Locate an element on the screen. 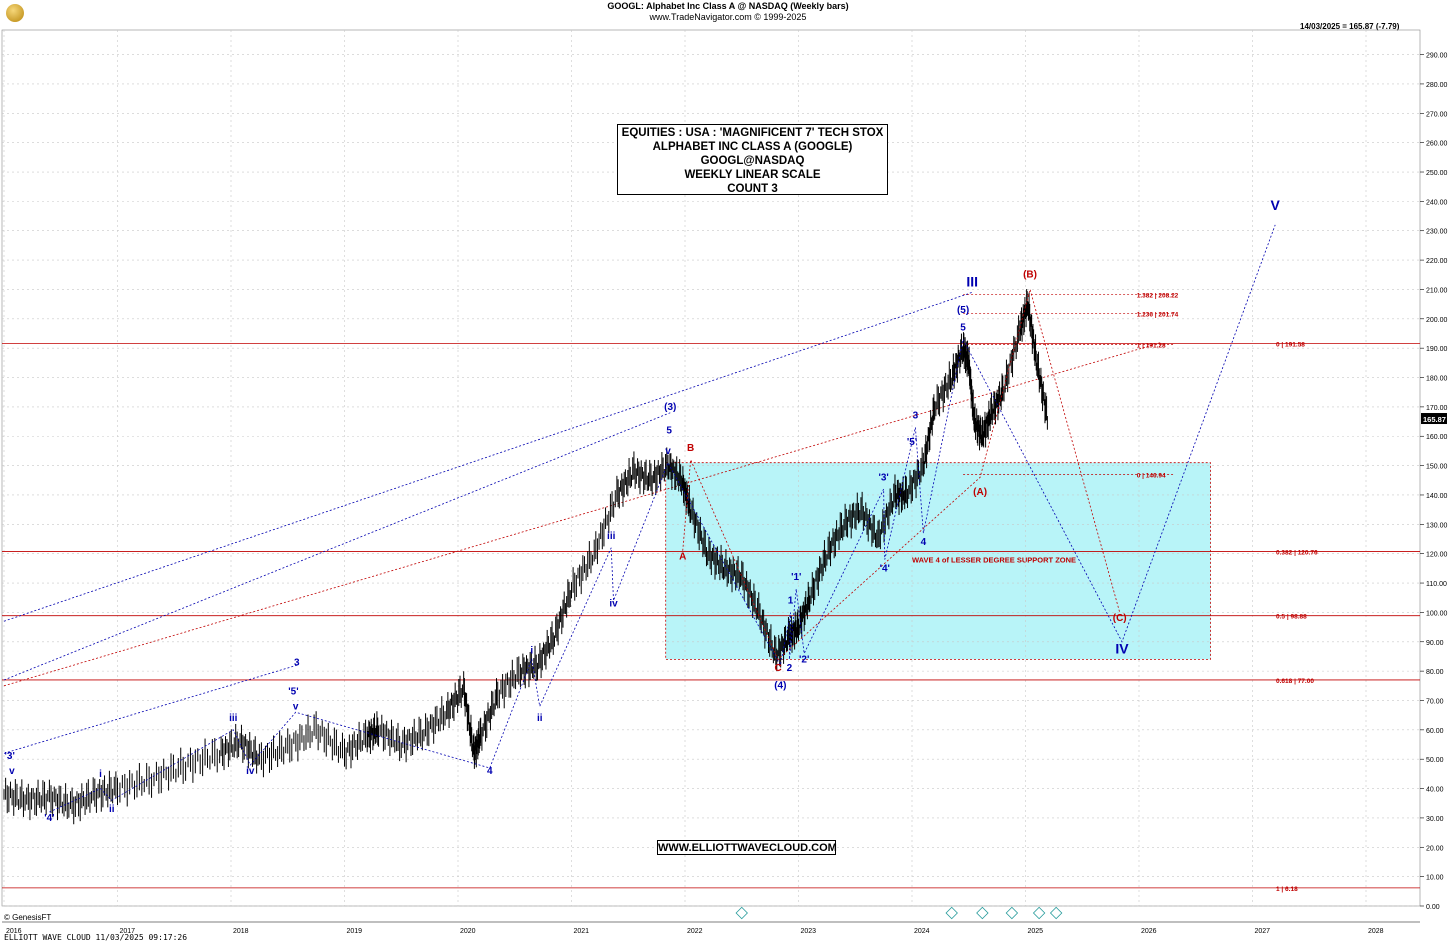 The height and width of the screenshot is (945, 1456). wave-label-blue: IV is located at coordinates (1122, 649).